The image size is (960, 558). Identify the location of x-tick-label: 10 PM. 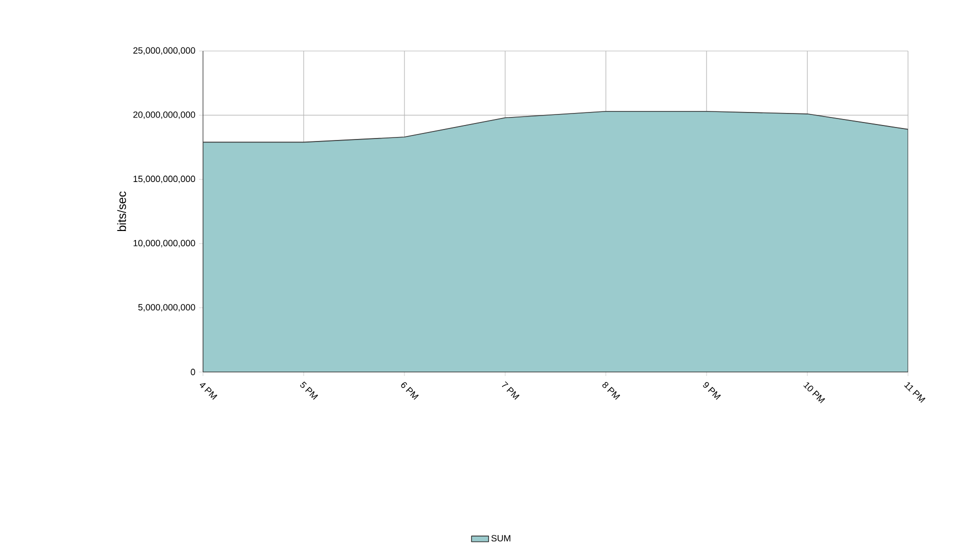
(814, 393).